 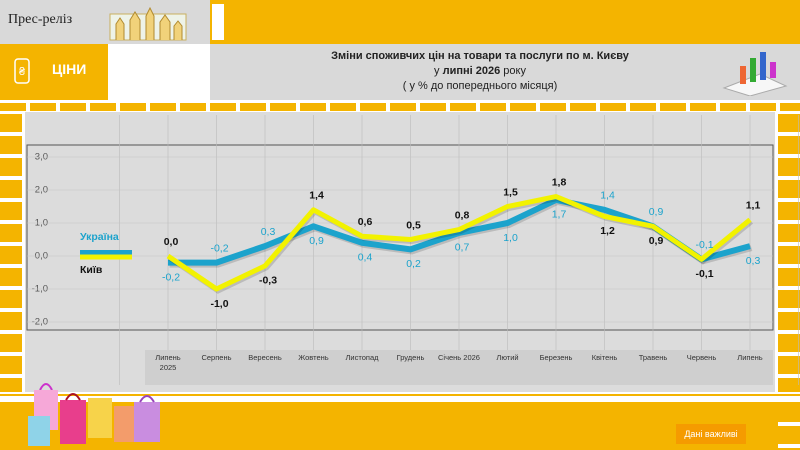 I want to click on x-tick-label: Квітень, so click(x=604, y=357).